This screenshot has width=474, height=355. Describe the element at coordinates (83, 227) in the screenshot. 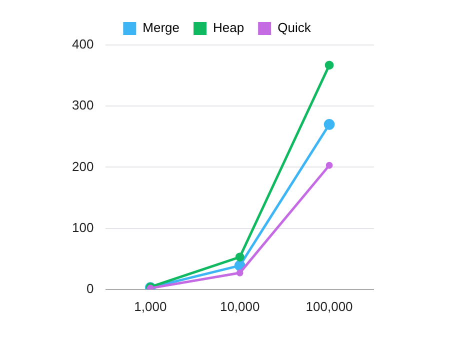

I see `y-tick-label: 100` at that location.